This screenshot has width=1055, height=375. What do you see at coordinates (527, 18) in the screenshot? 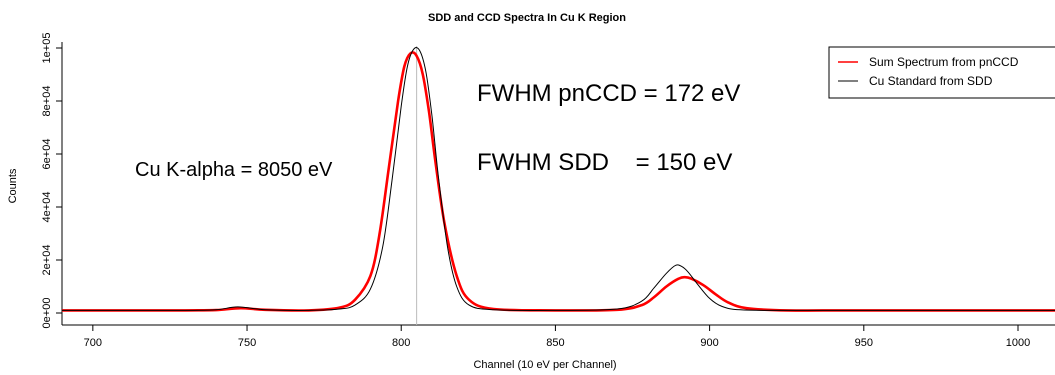
I see `chart-title: SDD and CCD Spectra In Cu K Region` at bounding box center [527, 18].